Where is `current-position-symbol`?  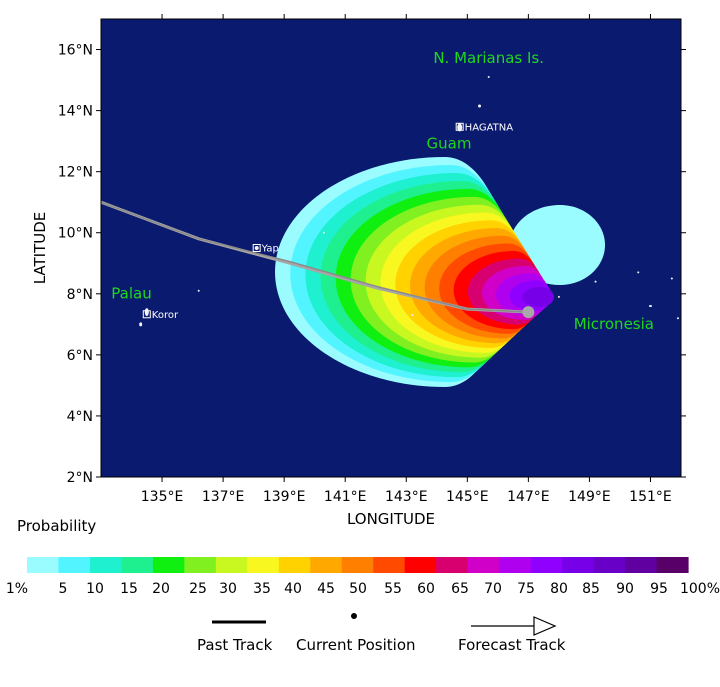
current-position-symbol is located at coordinates (354, 616).